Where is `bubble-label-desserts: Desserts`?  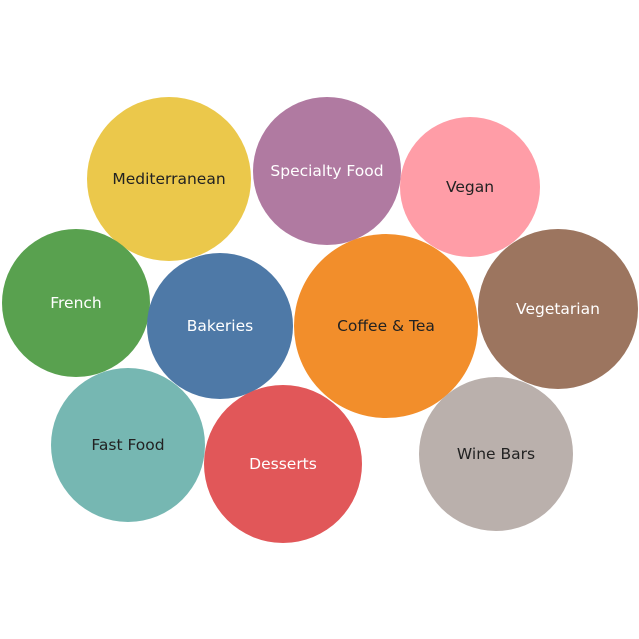
bubble-label-desserts: Desserts is located at coordinates (283, 464).